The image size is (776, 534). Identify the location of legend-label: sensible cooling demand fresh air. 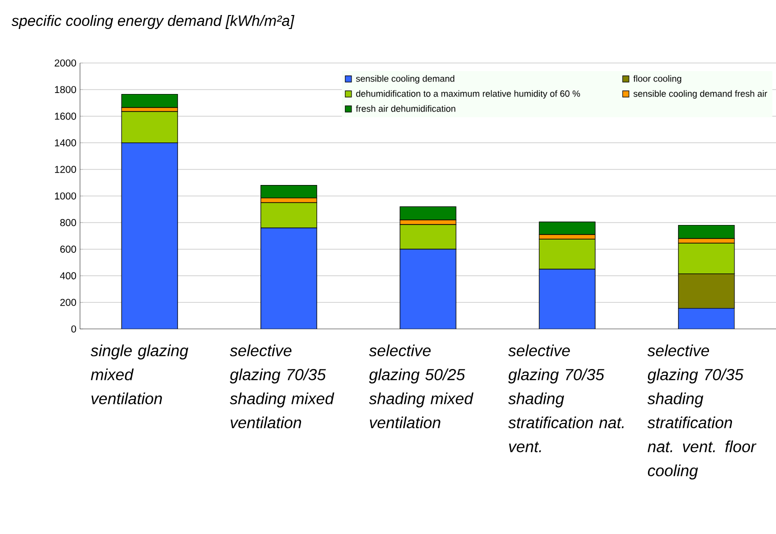
(700, 94).